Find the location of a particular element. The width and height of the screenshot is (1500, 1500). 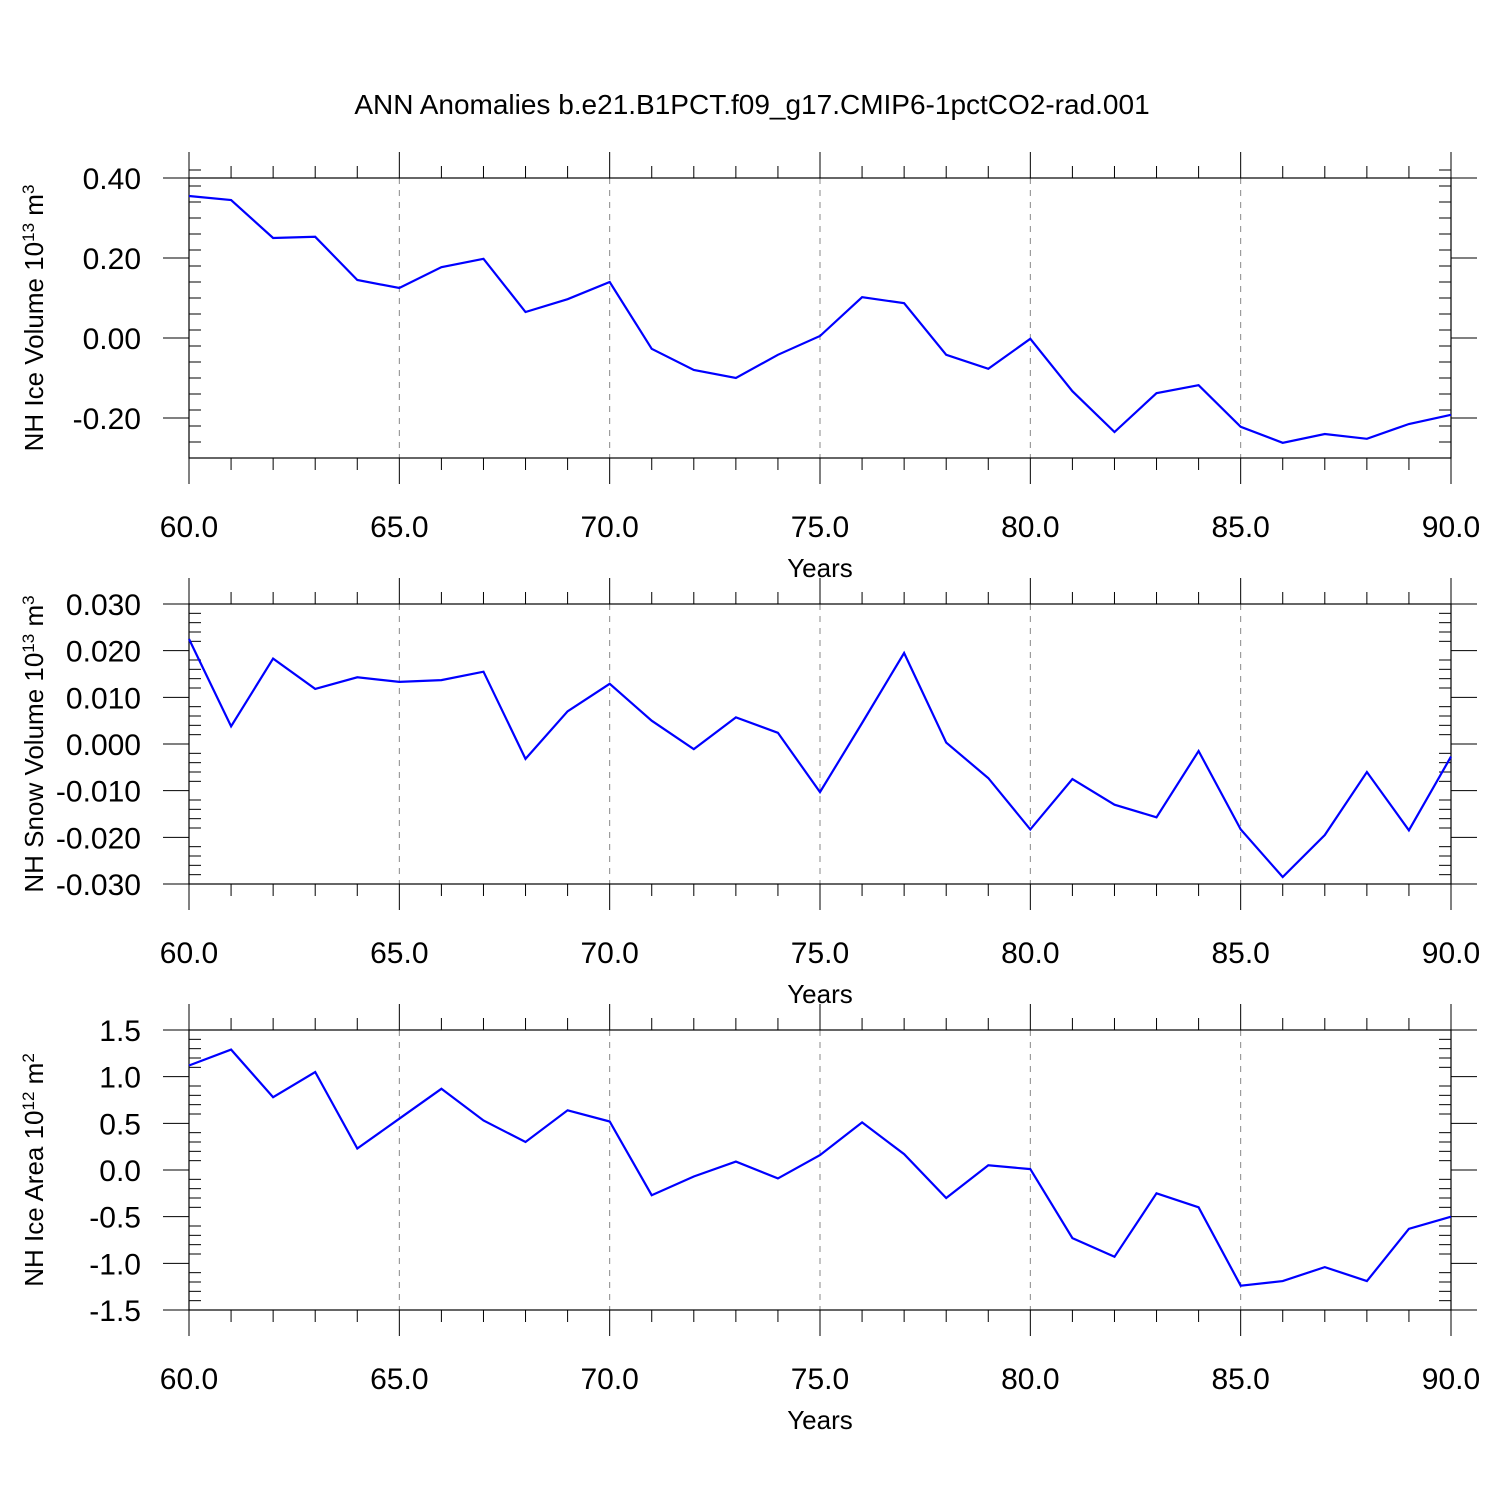

y-axis-label: NH Ice Volume 1013 m3 is located at coordinates (34, 318).